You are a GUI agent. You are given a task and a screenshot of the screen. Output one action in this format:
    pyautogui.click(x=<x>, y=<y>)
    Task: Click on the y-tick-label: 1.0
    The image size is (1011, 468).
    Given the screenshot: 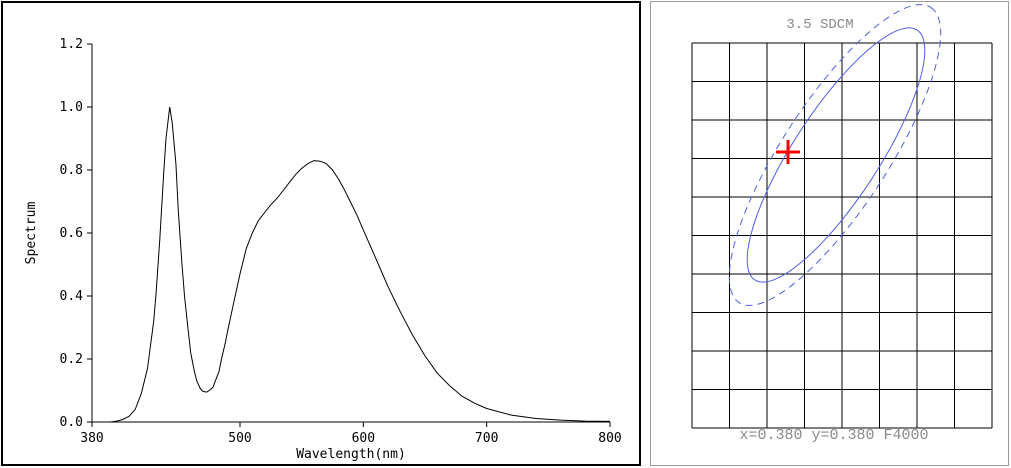 What is the action you would take?
    pyautogui.click(x=71, y=107)
    